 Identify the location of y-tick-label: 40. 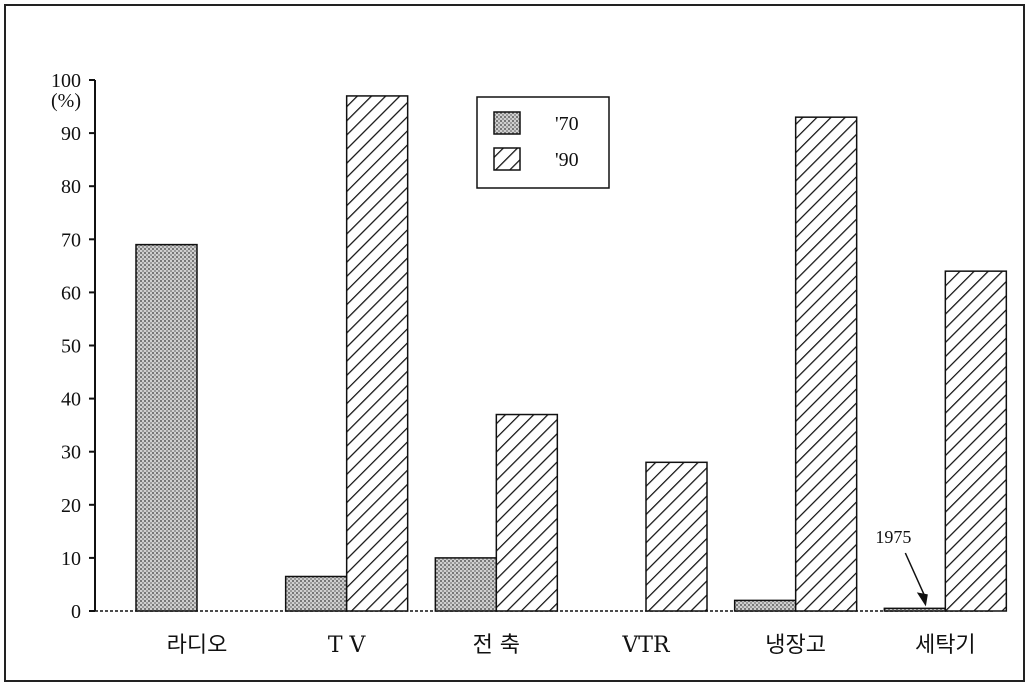
(71, 400).